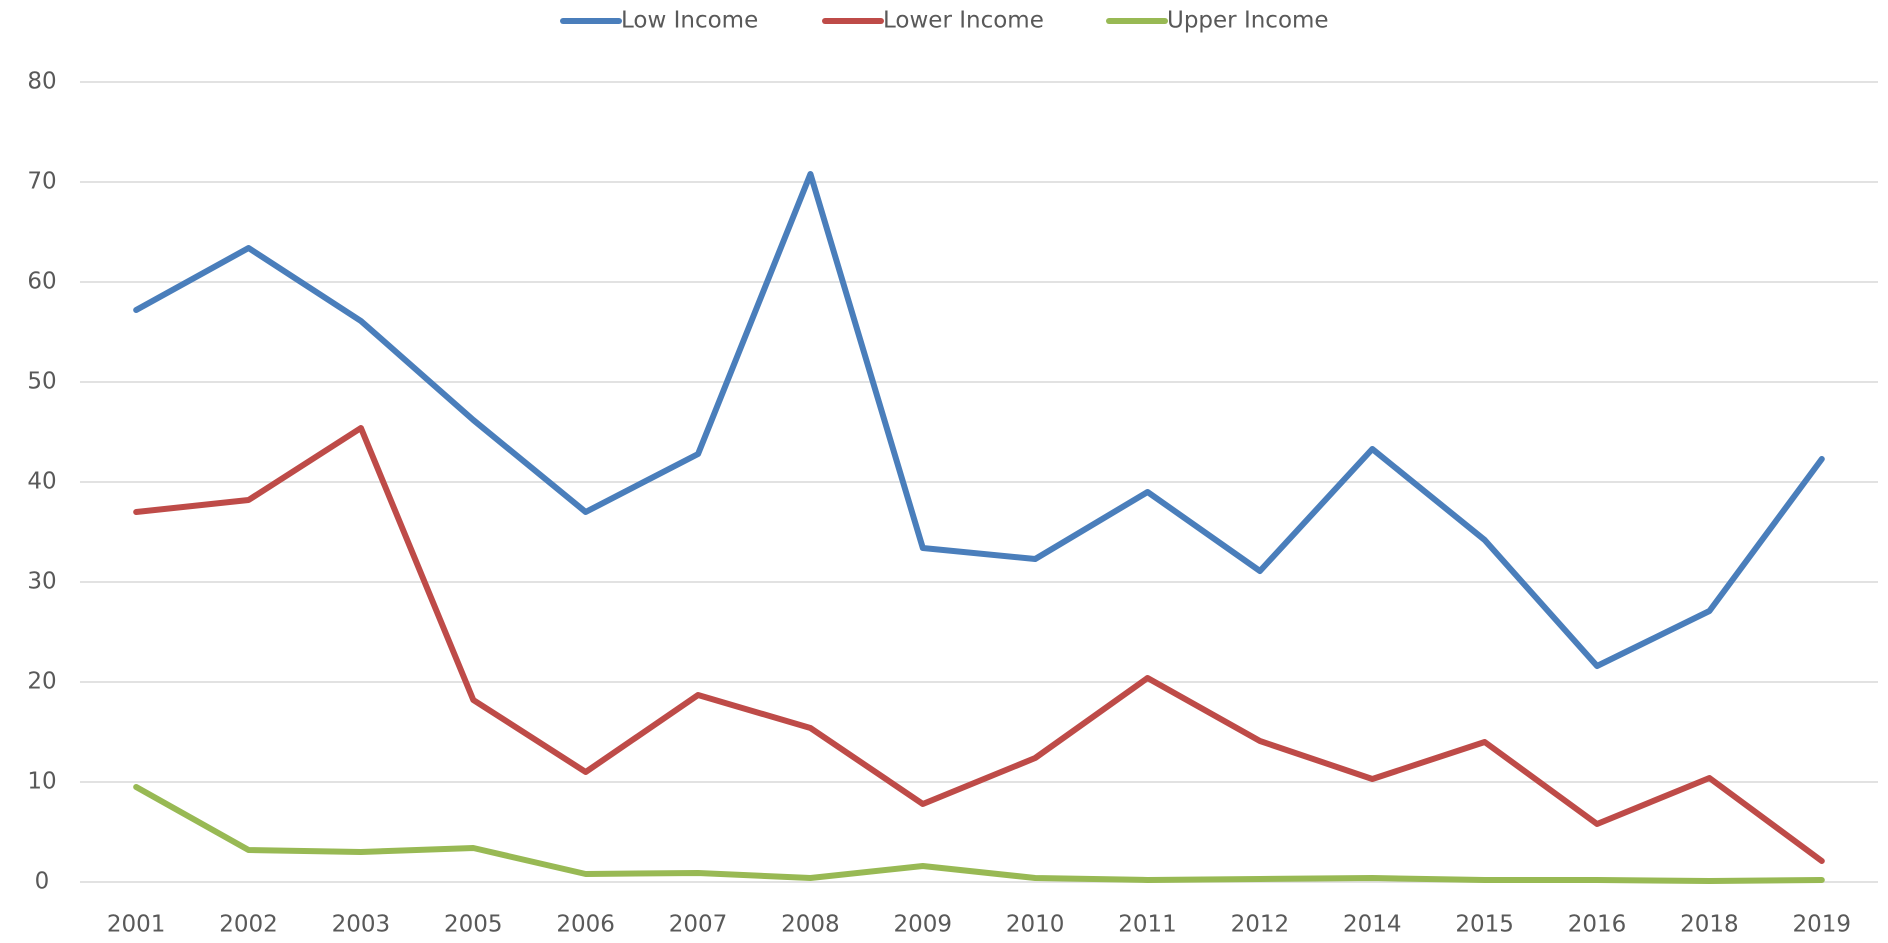 The image size is (1888, 943). Describe the element at coordinates (41, 282) in the screenshot. I see `y-tick-label: 60` at that location.